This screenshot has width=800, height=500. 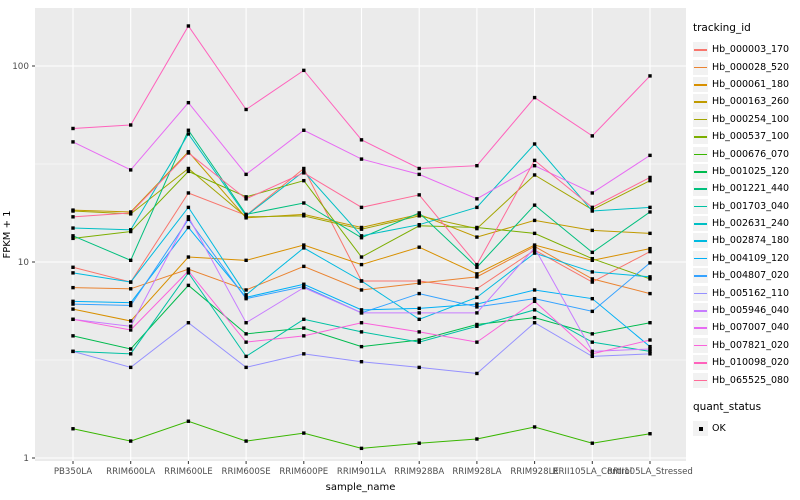 I want to click on x-tick-label: RRII105LA_Stressed, so click(x=650, y=472).